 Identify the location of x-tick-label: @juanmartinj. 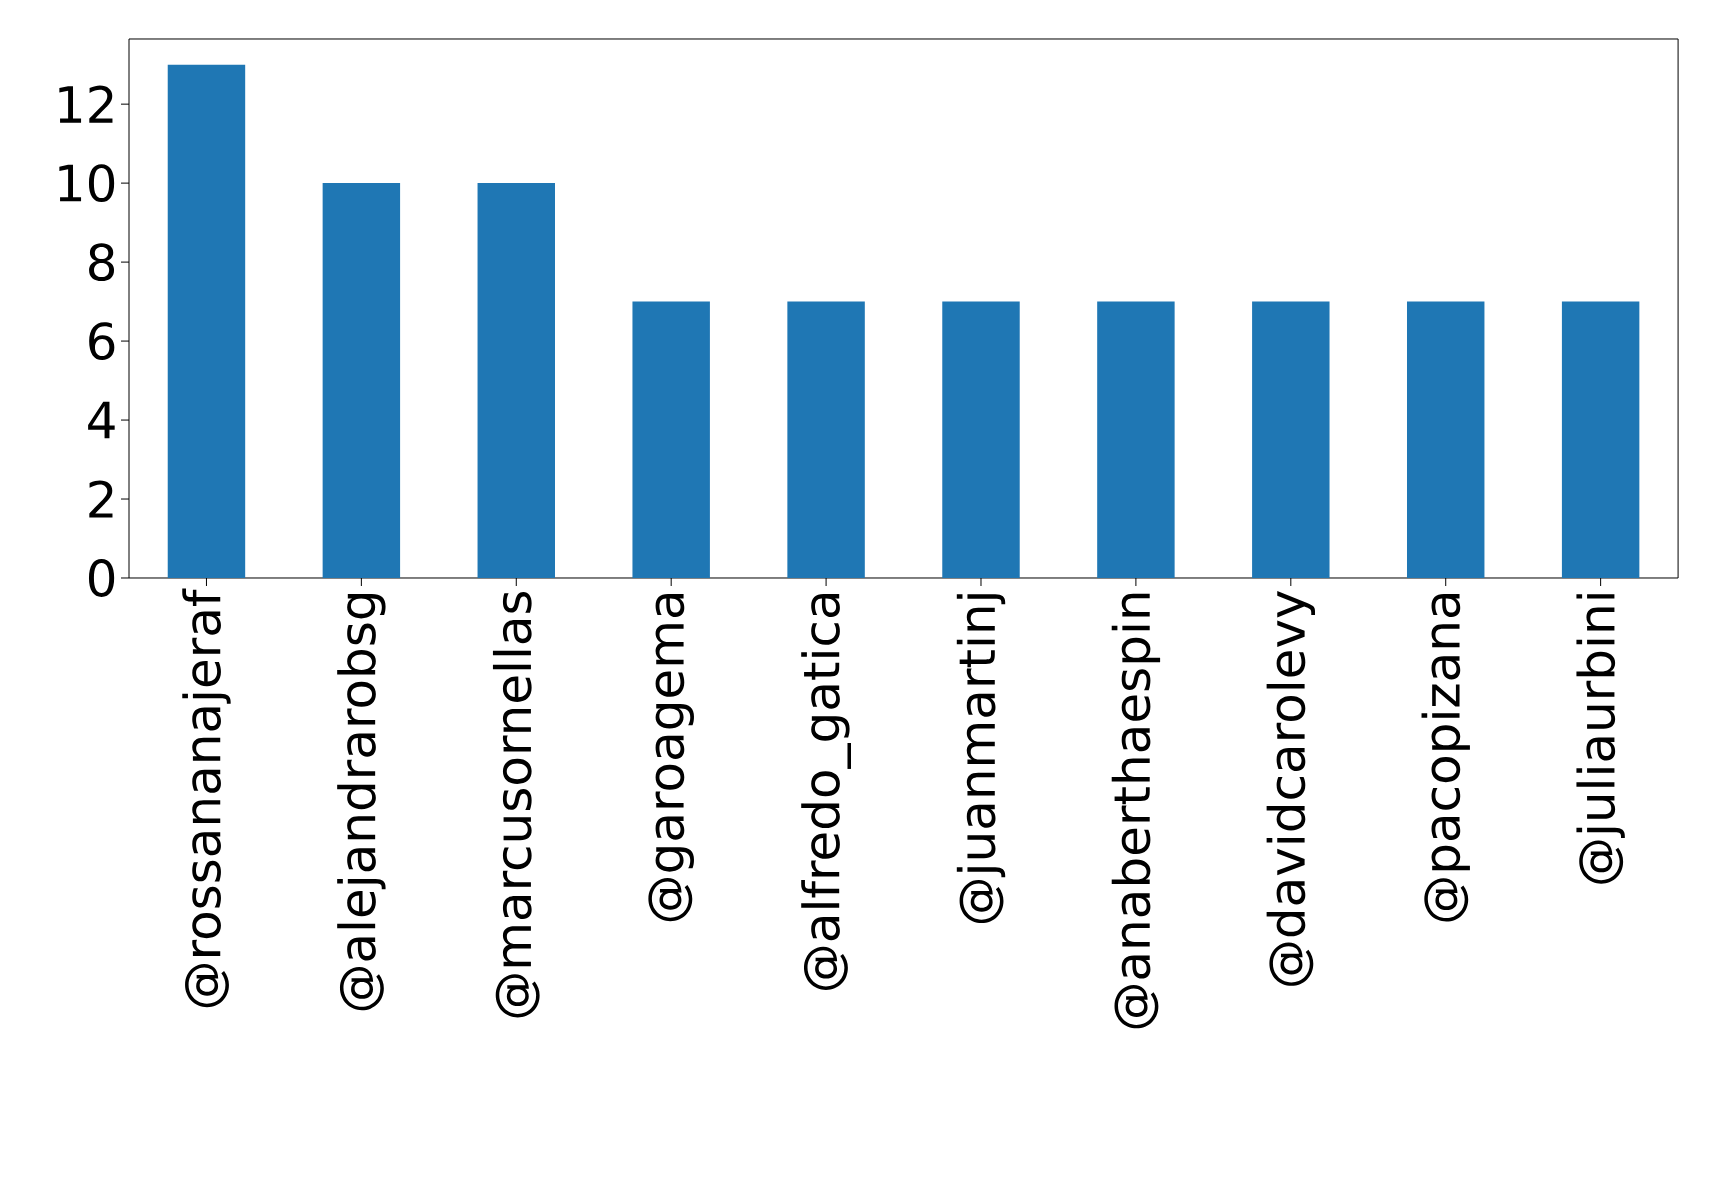
(981, 759).